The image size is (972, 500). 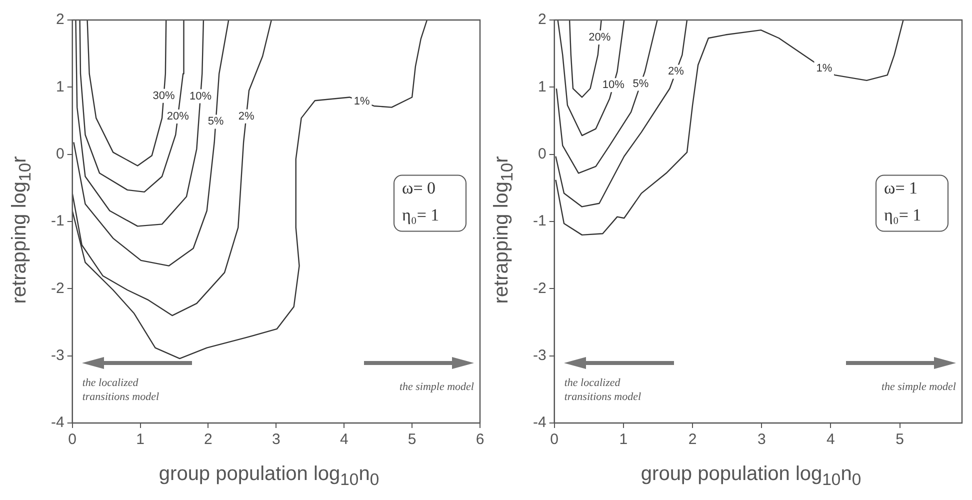 I want to click on series-label: 30%, so click(x=163, y=96).